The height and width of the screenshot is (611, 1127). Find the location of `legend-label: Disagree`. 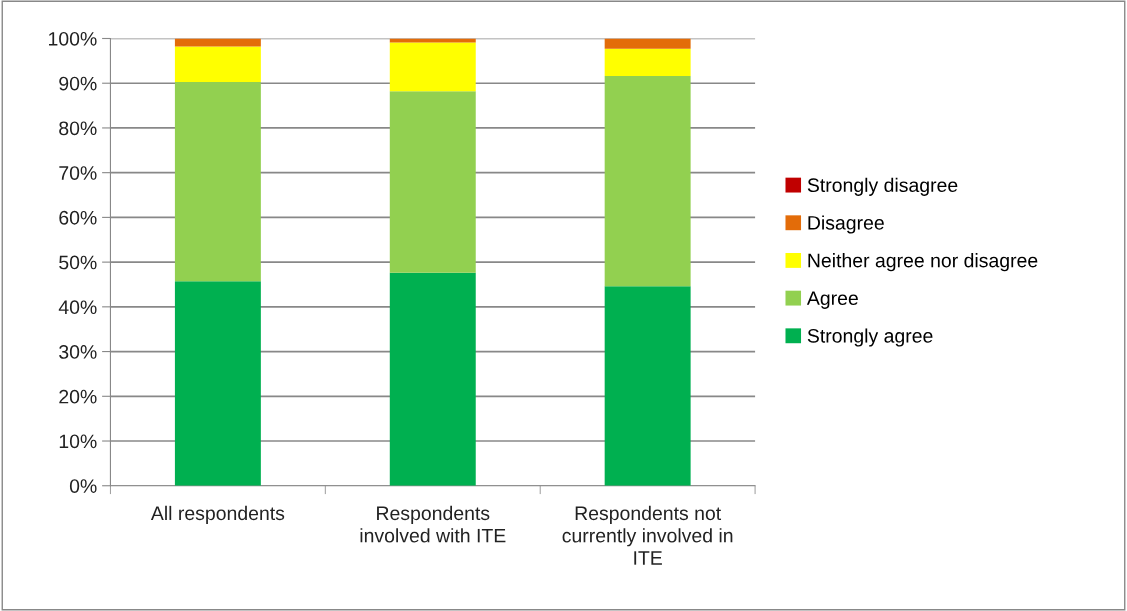

legend-label: Disagree is located at coordinates (846, 224).